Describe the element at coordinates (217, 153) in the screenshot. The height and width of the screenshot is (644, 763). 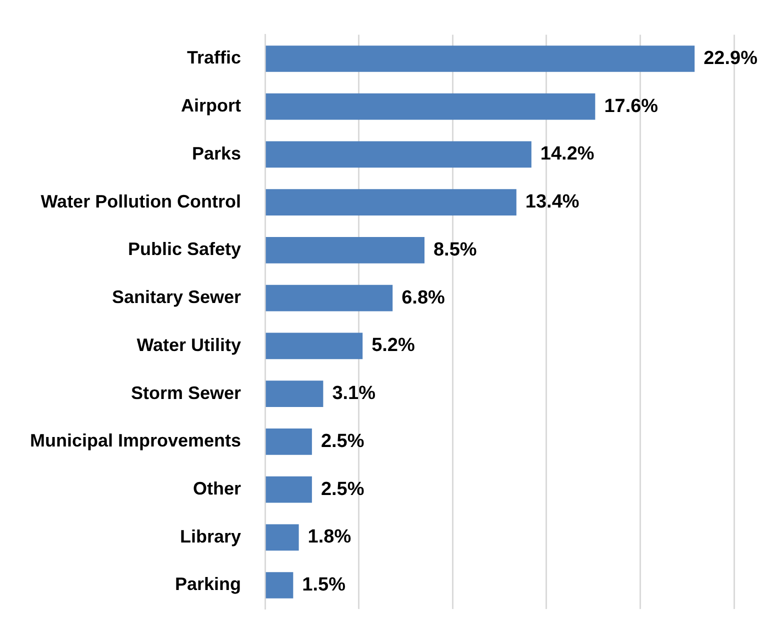
I see `y-tick-label: Parks` at that location.